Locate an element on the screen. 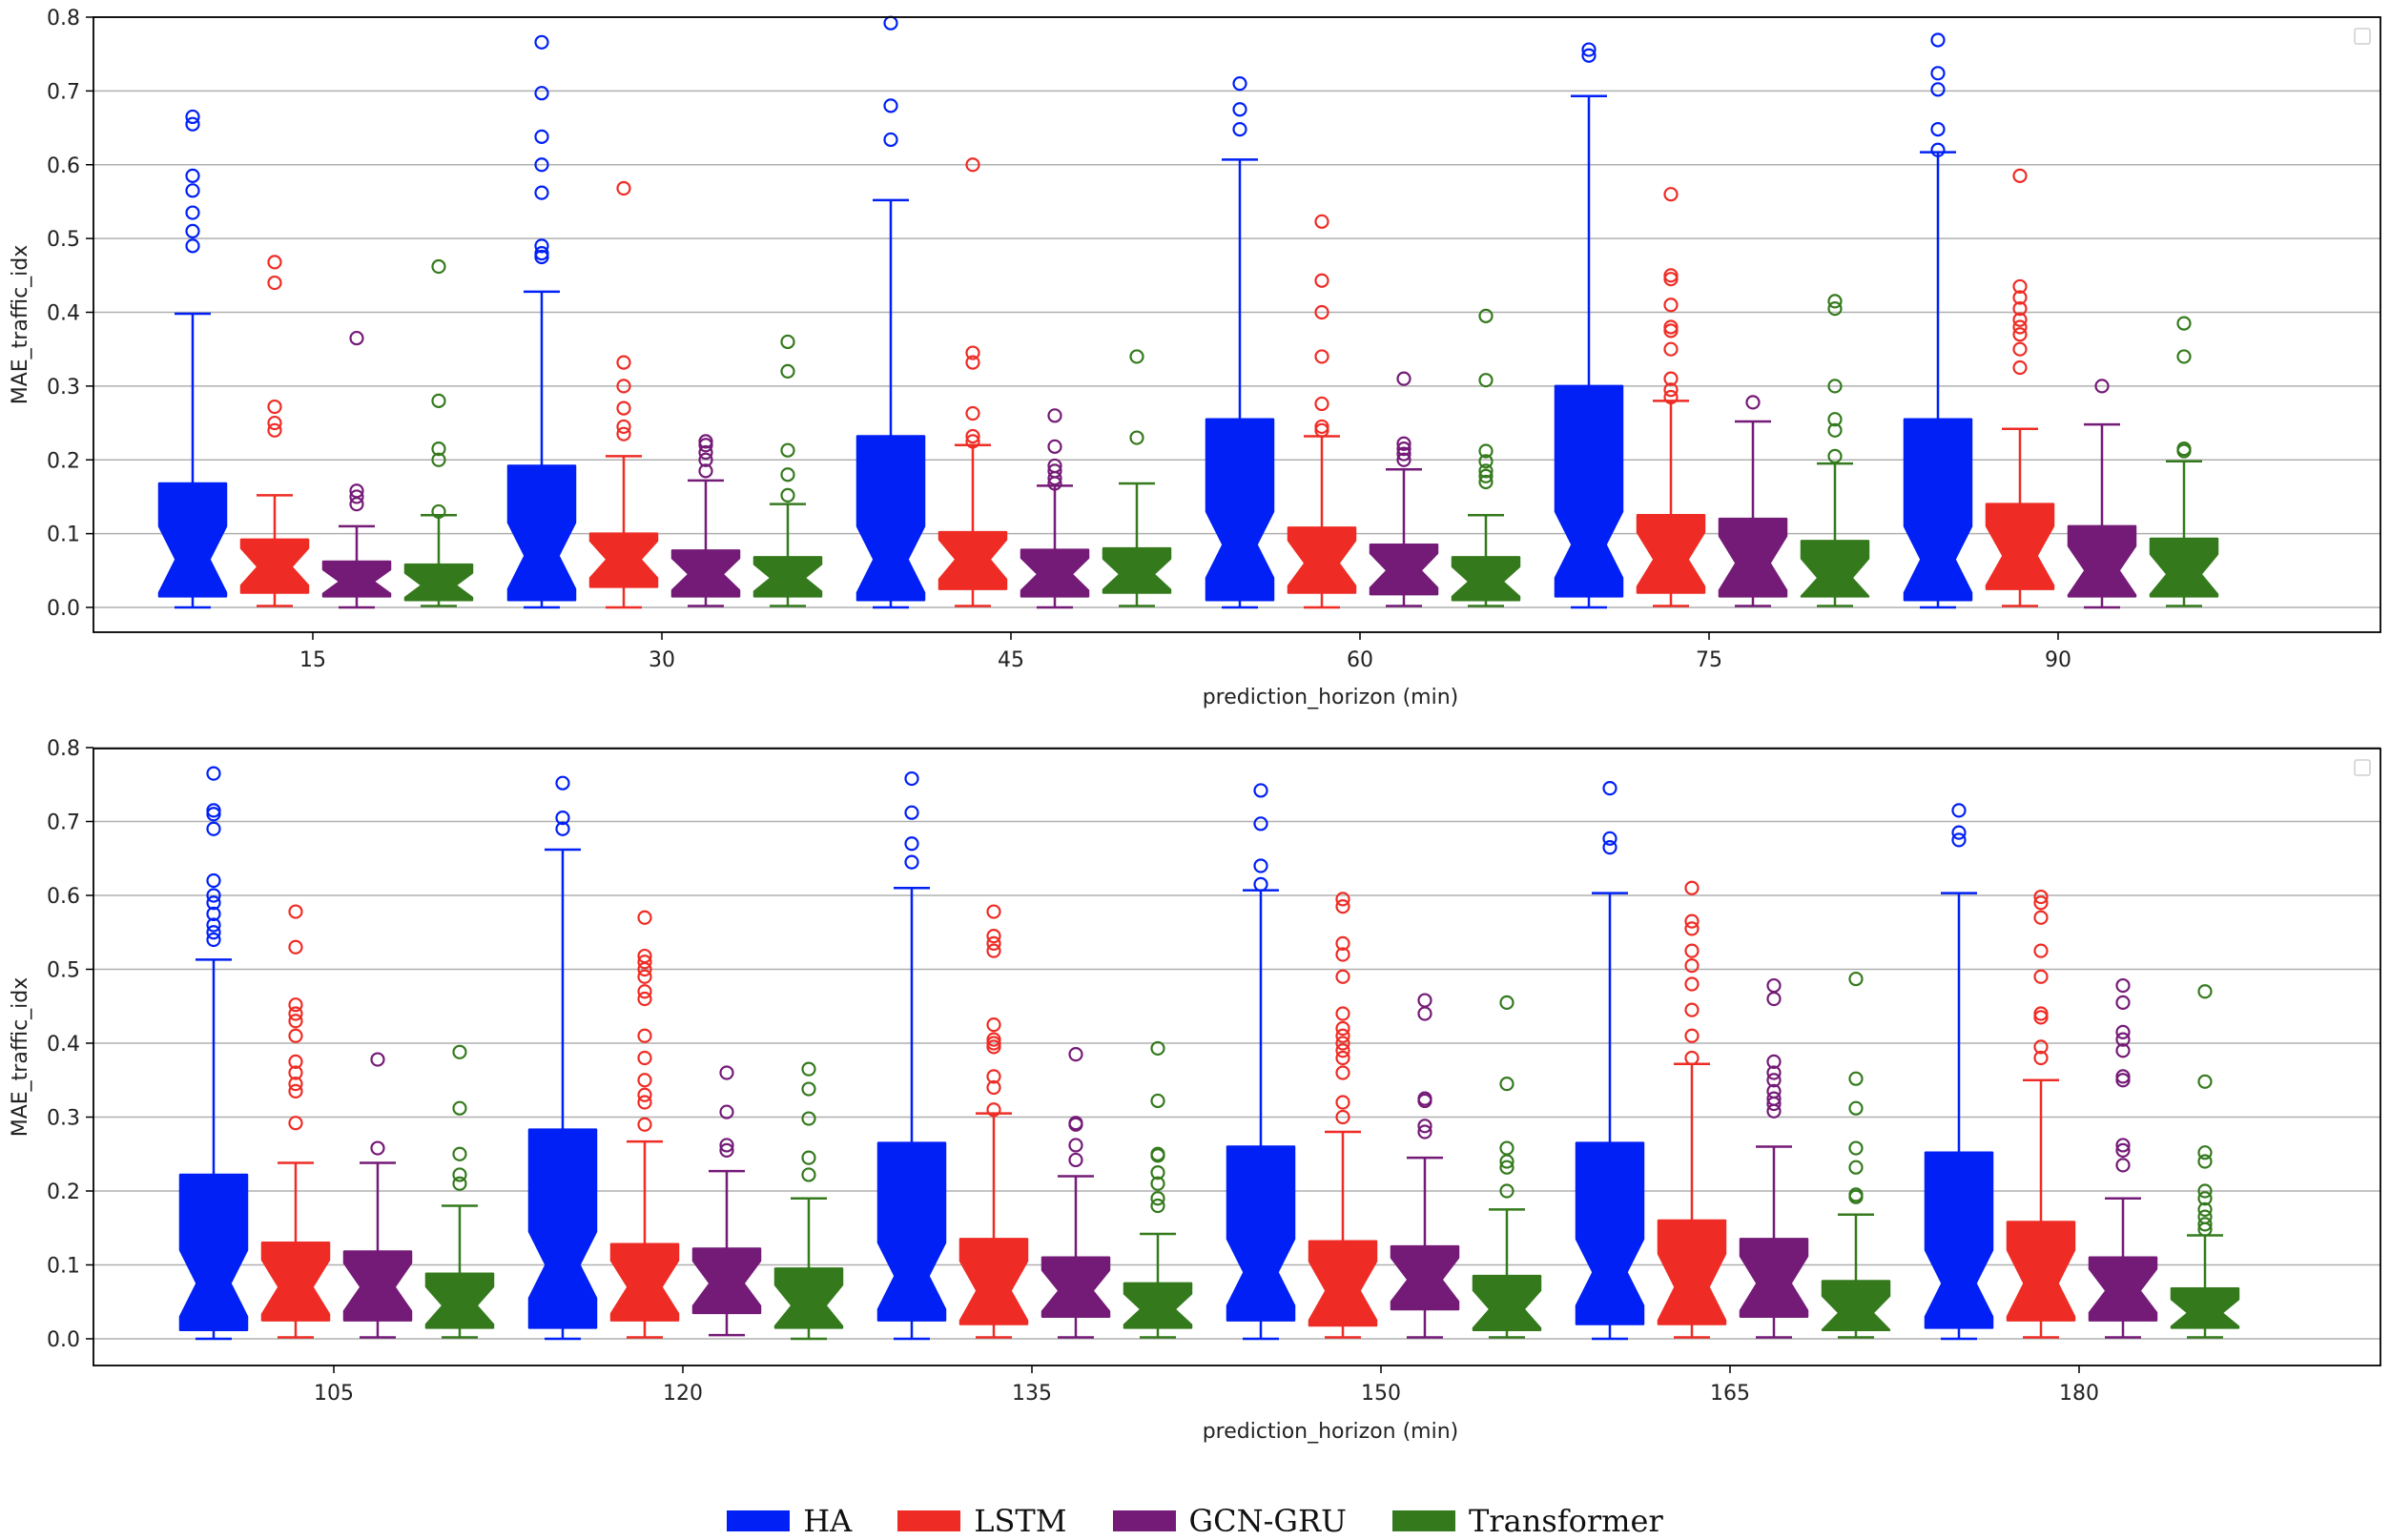 Image resolution: width=2390 pixels, height=1540 pixels. legend-label-lstm: LSTM is located at coordinates (1021, 1521).